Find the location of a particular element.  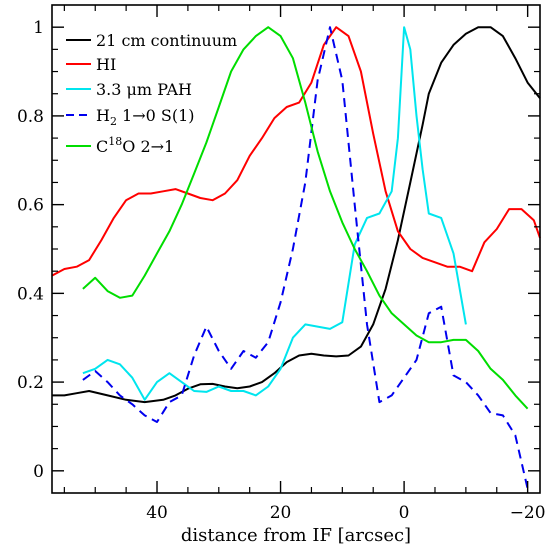

y-tick-label: 0.2 is located at coordinates (30, 383).